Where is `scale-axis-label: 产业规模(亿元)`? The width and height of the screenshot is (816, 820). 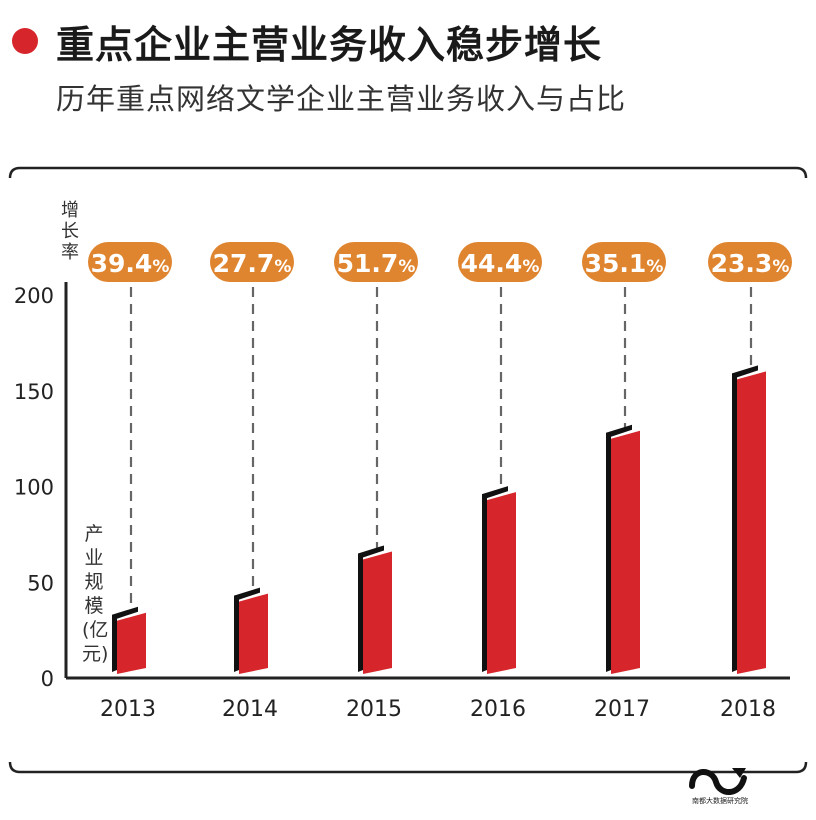 scale-axis-label: 产业规模(亿元) is located at coordinates (95, 594).